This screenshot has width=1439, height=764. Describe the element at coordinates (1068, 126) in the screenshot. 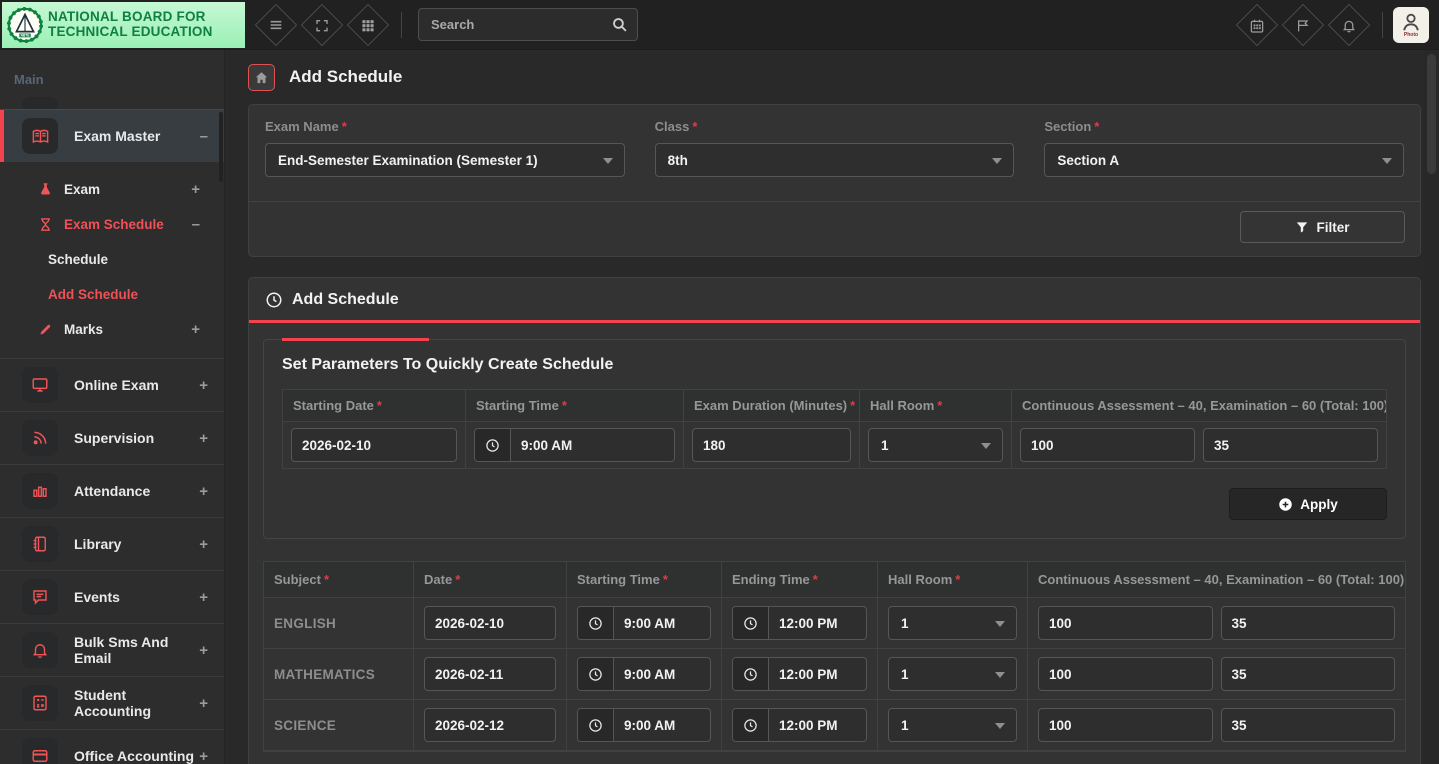

I see `section-label: Section` at that location.